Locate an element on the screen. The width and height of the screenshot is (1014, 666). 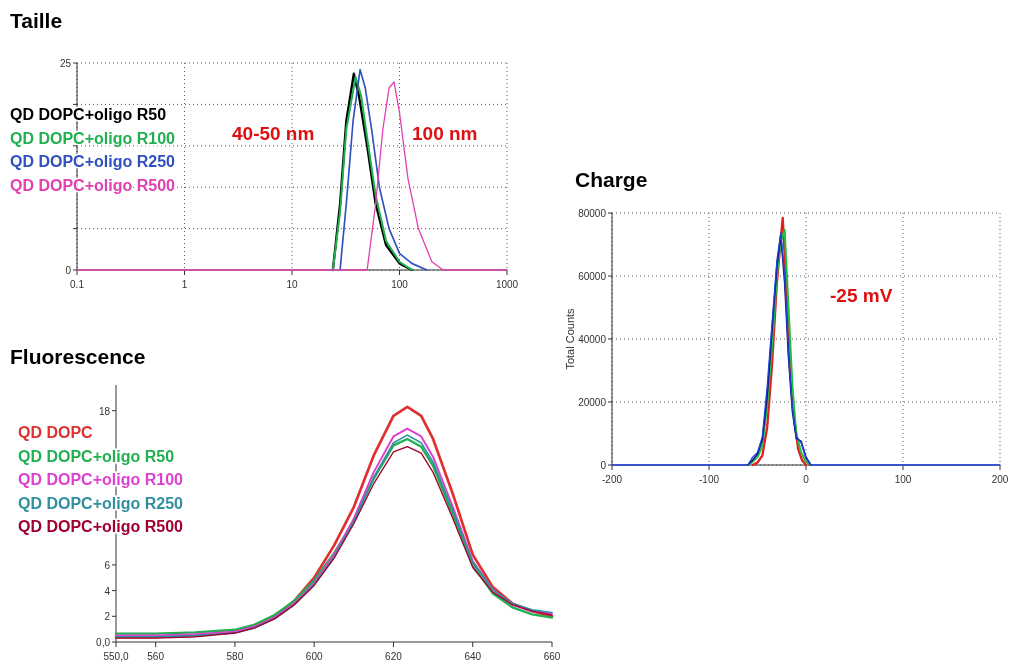
x-tick-label: 580 is located at coordinates (235, 656).